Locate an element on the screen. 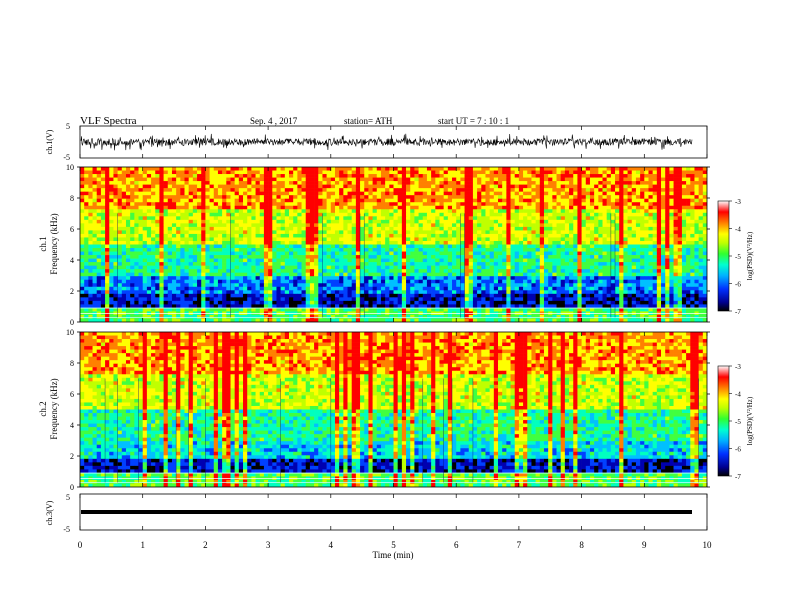  time-axis-label: Time (min) is located at coordinates (393, 555).